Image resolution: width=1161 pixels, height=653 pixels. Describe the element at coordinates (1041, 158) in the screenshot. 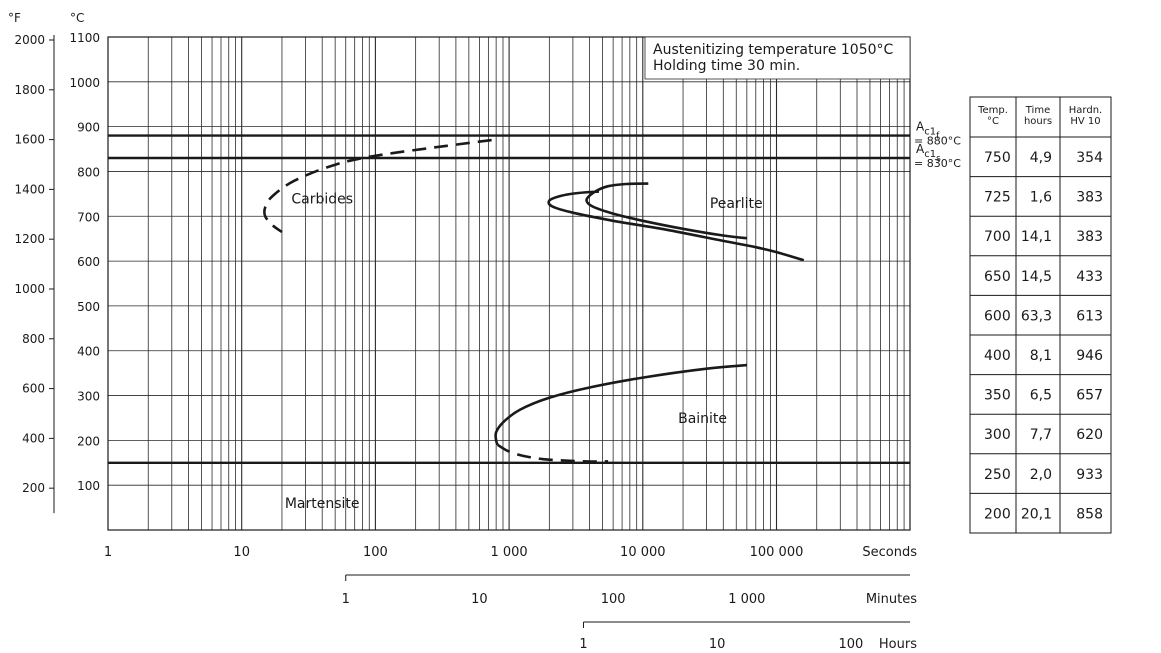

I see `table-cell: 4,9` at that location.